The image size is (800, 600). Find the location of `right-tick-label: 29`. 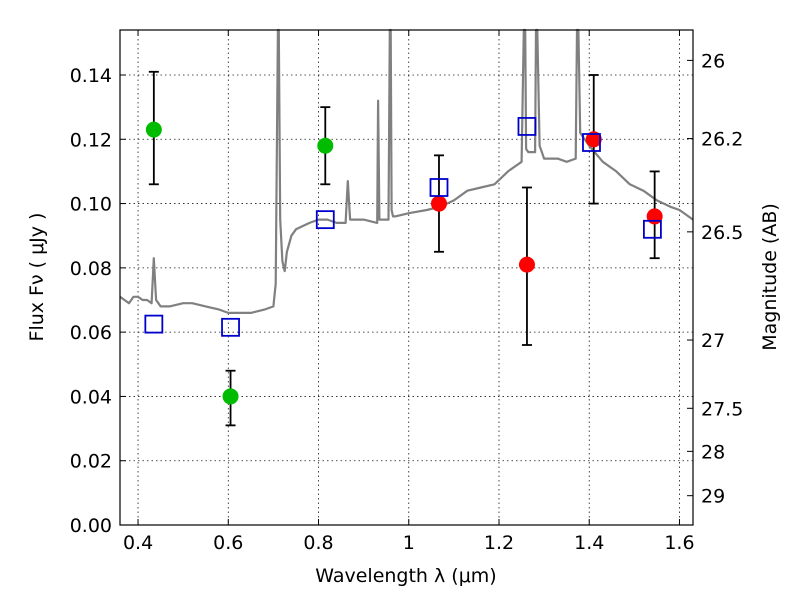

right-tick-label: 29 is located at coordinates (713, 497).